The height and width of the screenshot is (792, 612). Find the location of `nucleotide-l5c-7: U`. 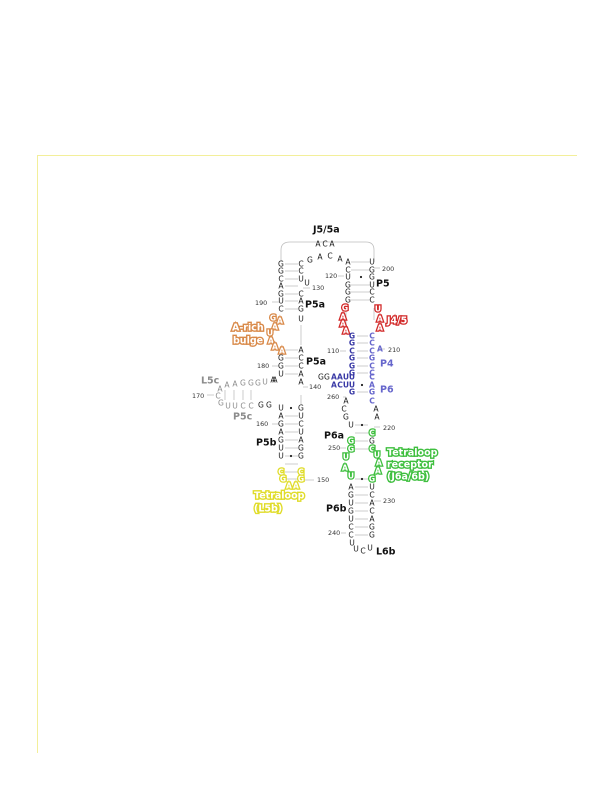

nucleotide-l5c-7: U is located at coordinates (265, 382).